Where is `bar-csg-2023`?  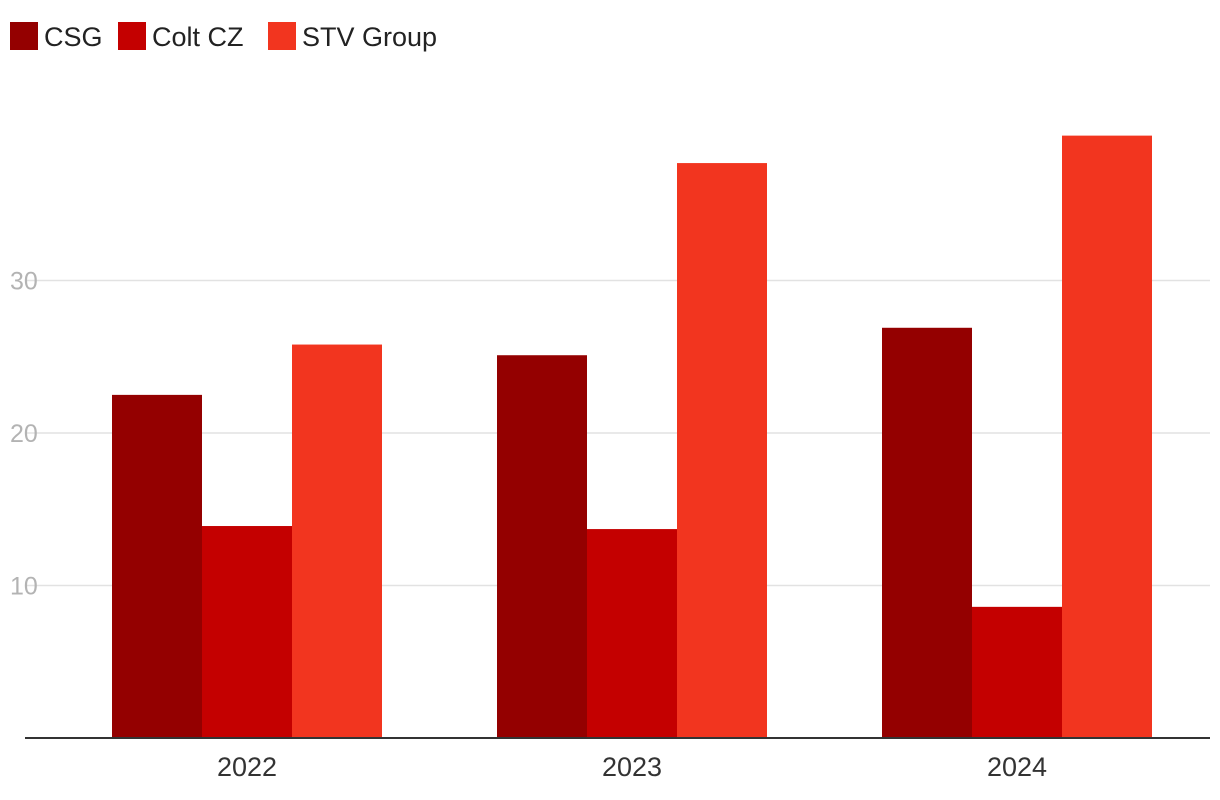 bar-csg-2023 is located at coordinates (542, 546).